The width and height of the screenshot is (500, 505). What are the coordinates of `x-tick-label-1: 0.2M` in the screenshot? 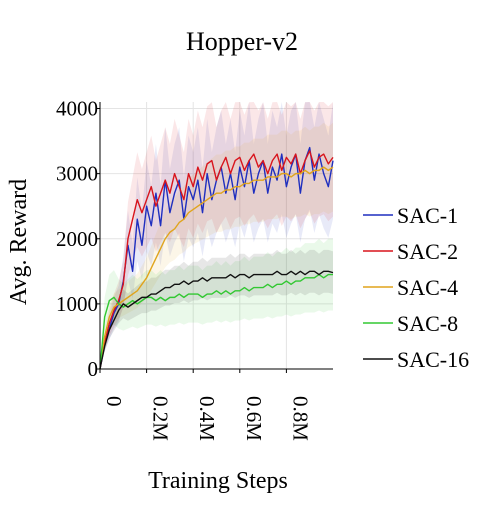 It's located at (161, 418).